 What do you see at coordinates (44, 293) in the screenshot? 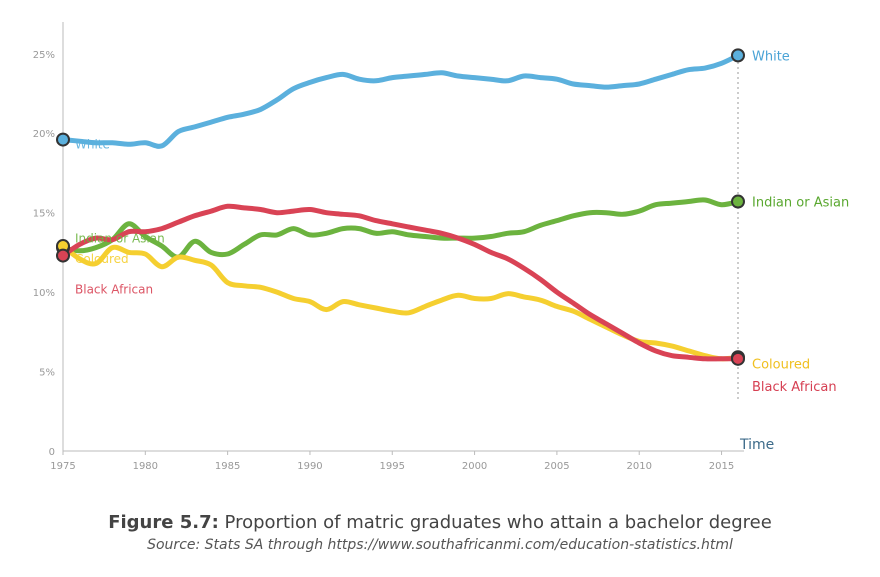
I see `y-tick-label: 10%` at bounding box center [44, 293].